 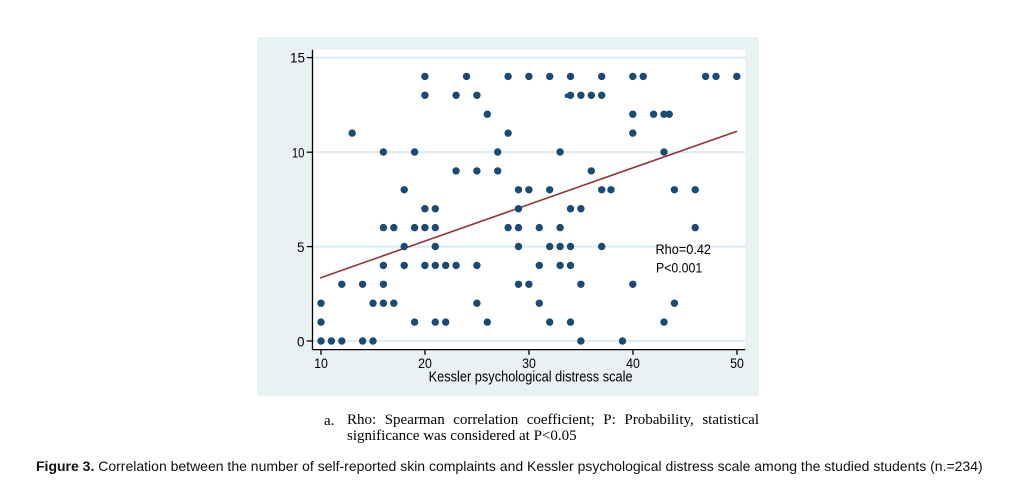 I want to click on svg-text: 40, so click(x=633, y=363).